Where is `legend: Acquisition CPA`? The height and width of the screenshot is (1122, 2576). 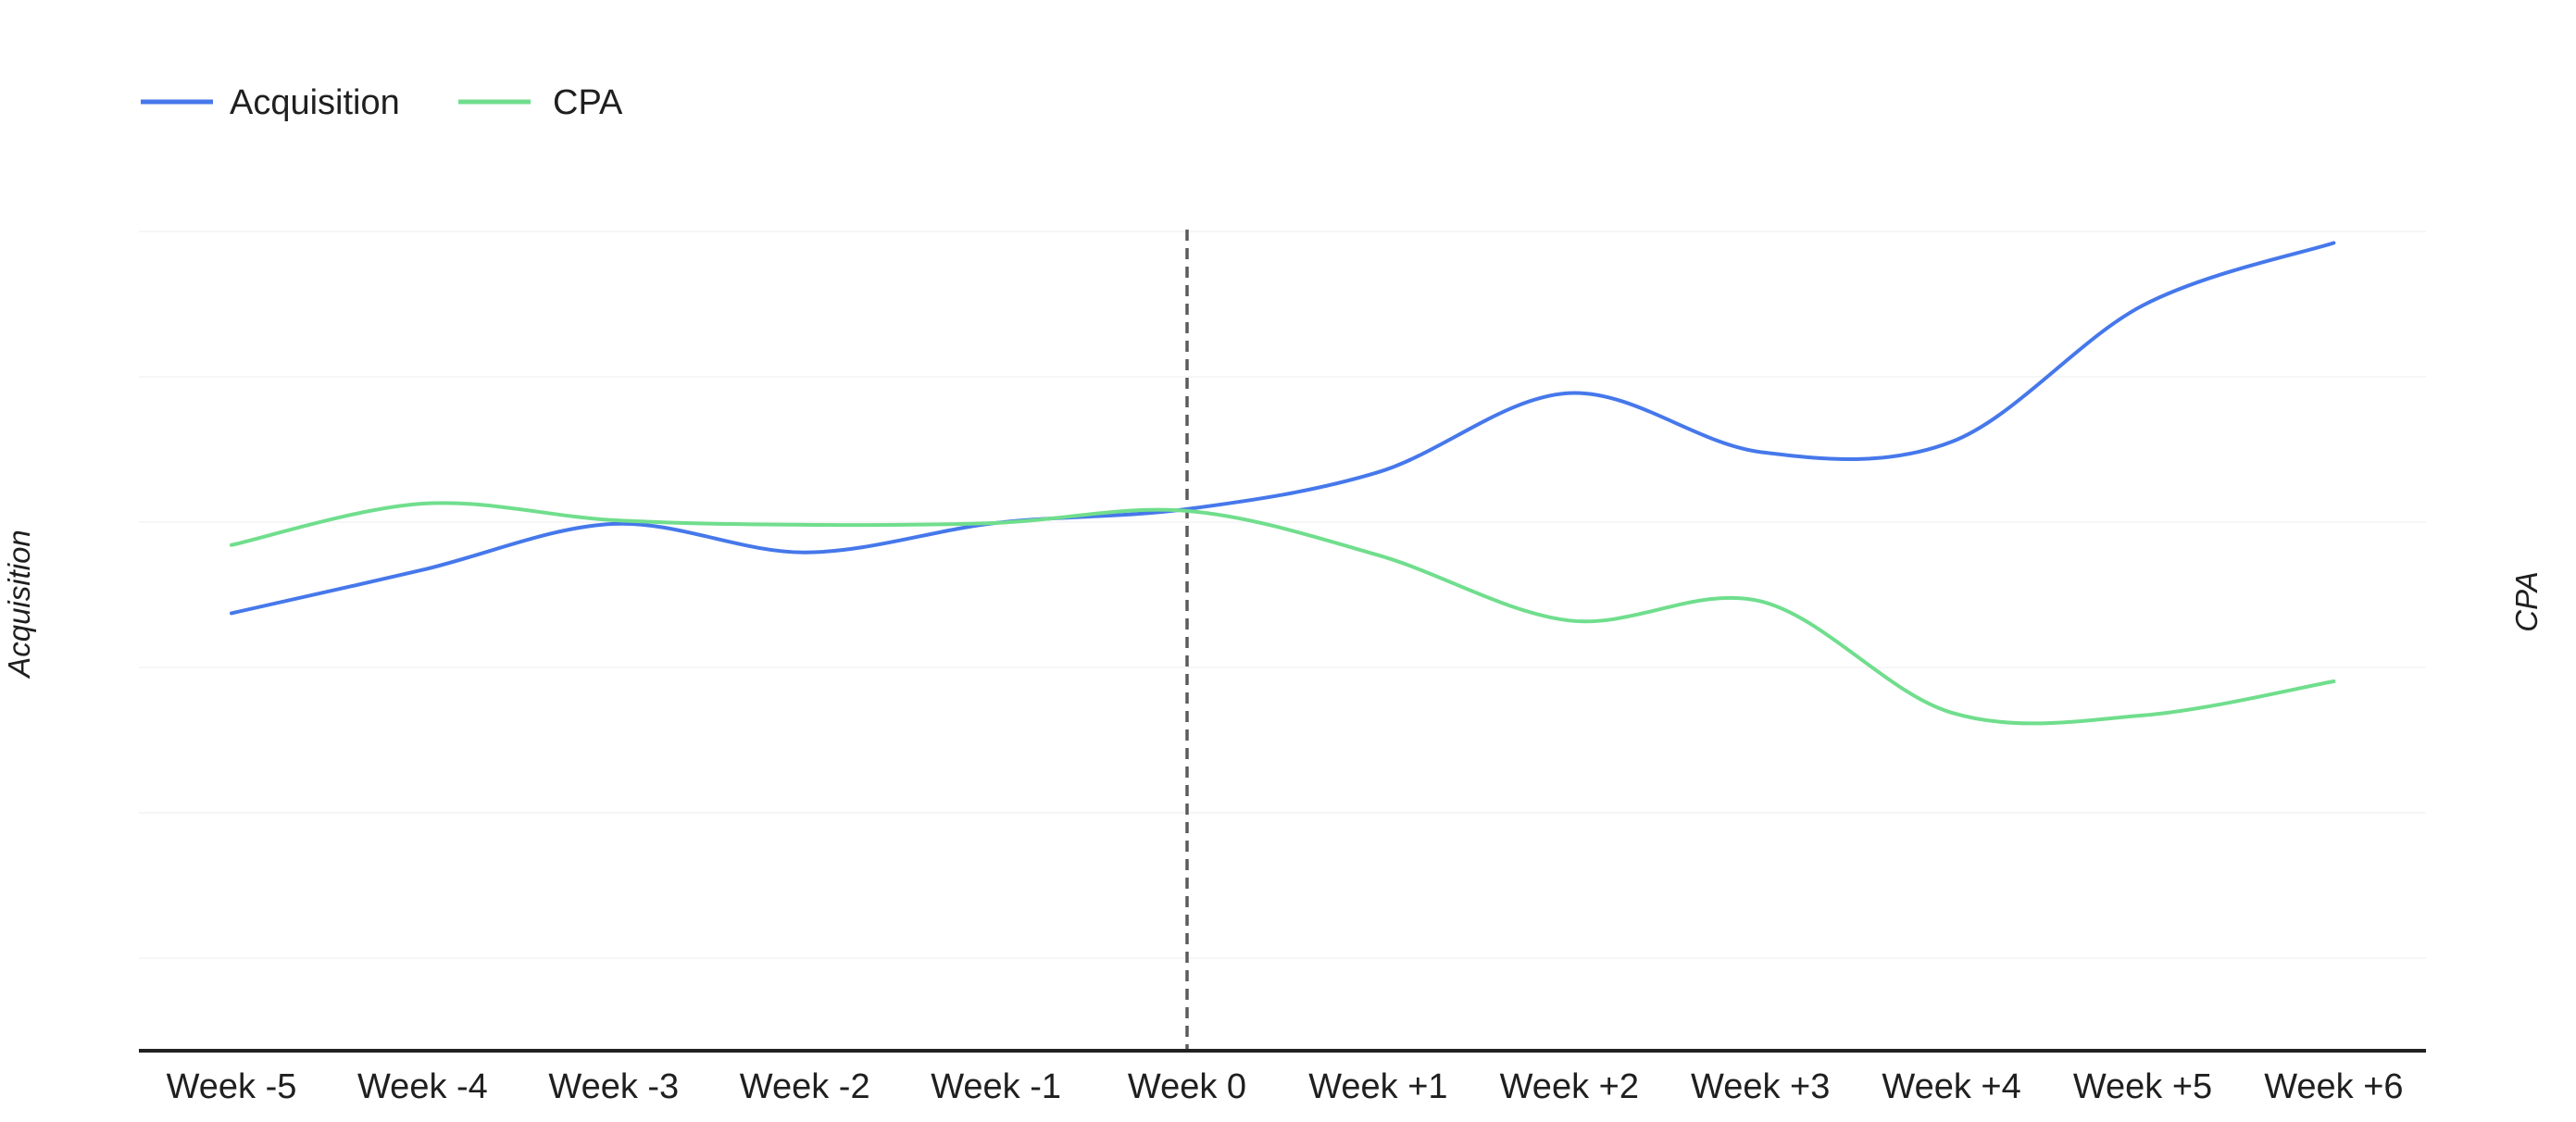 legend: Acquisition CPA is located at coordinates (382, 103).